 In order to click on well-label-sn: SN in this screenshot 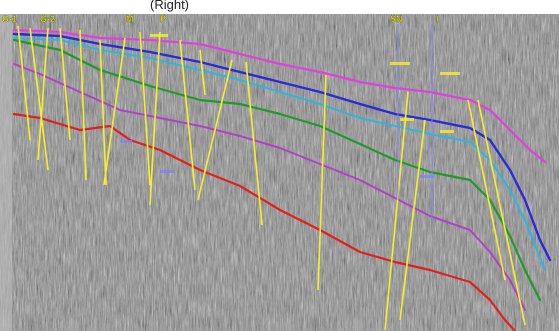, I will do `click(396, 19)`.